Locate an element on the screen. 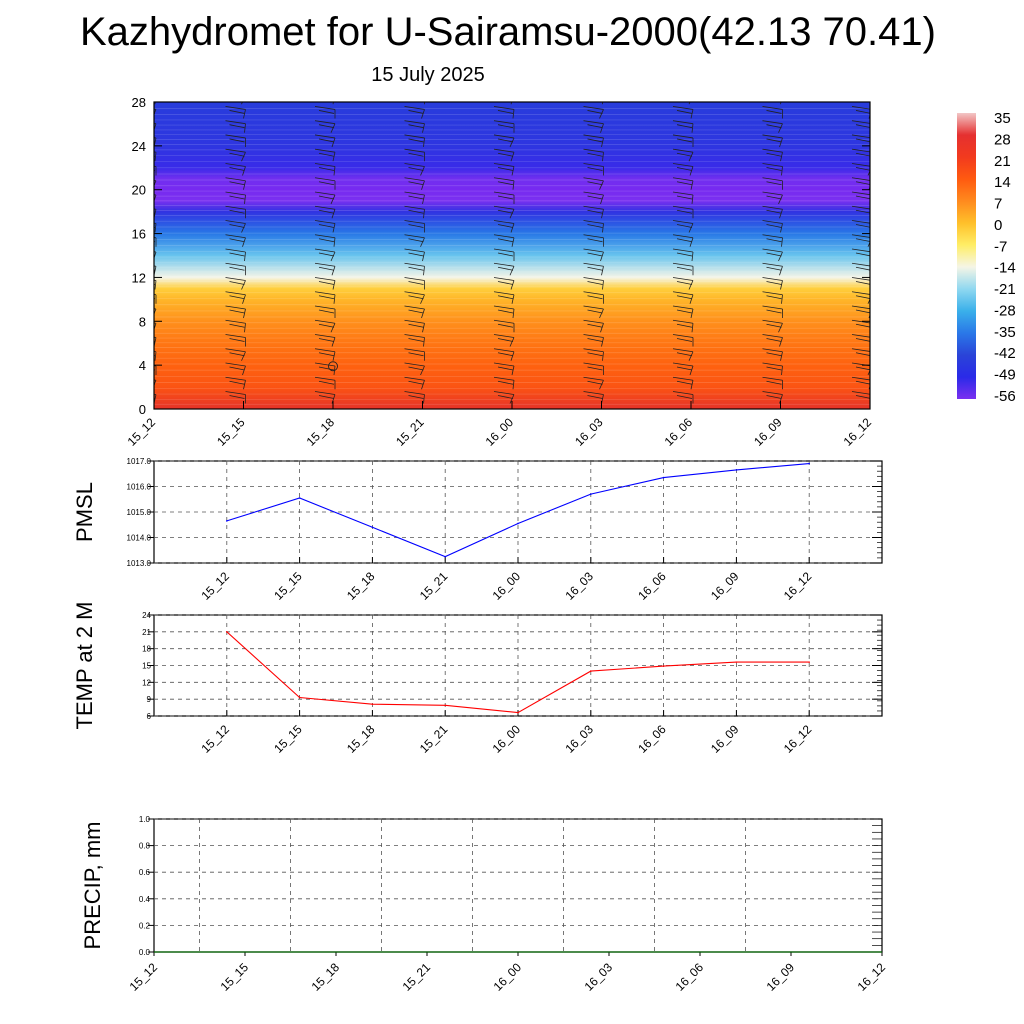 This screenshot has height=1024, width=1024. colorbar-label: -21 is located at coordinates (1005, 289).